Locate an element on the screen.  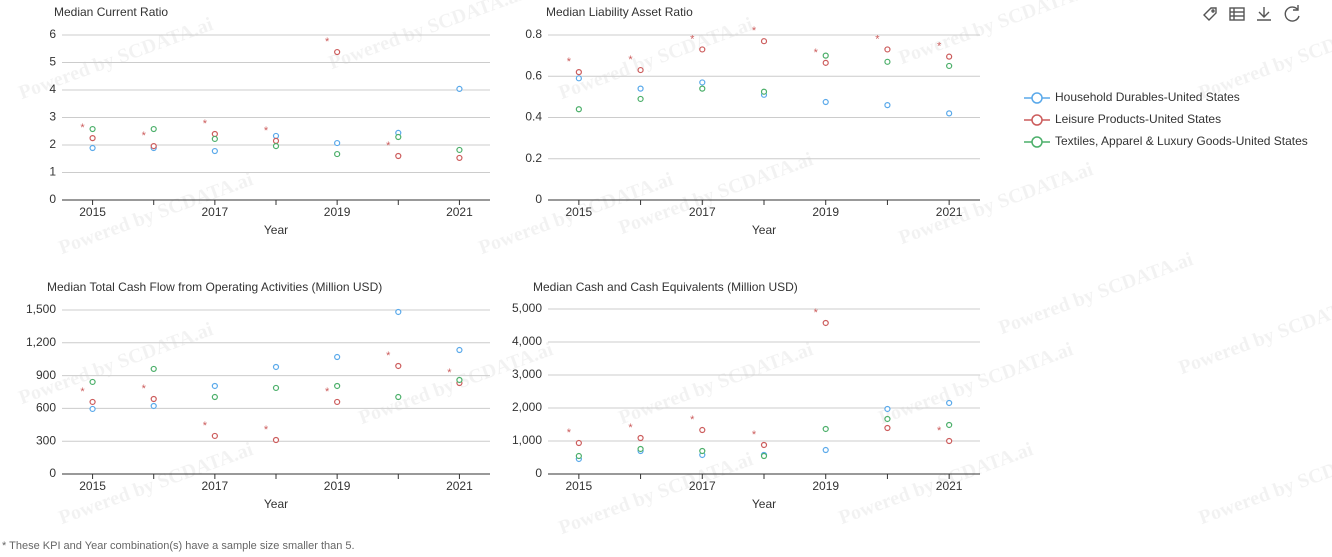
refresh-button is located at coordinates (1292, 13).